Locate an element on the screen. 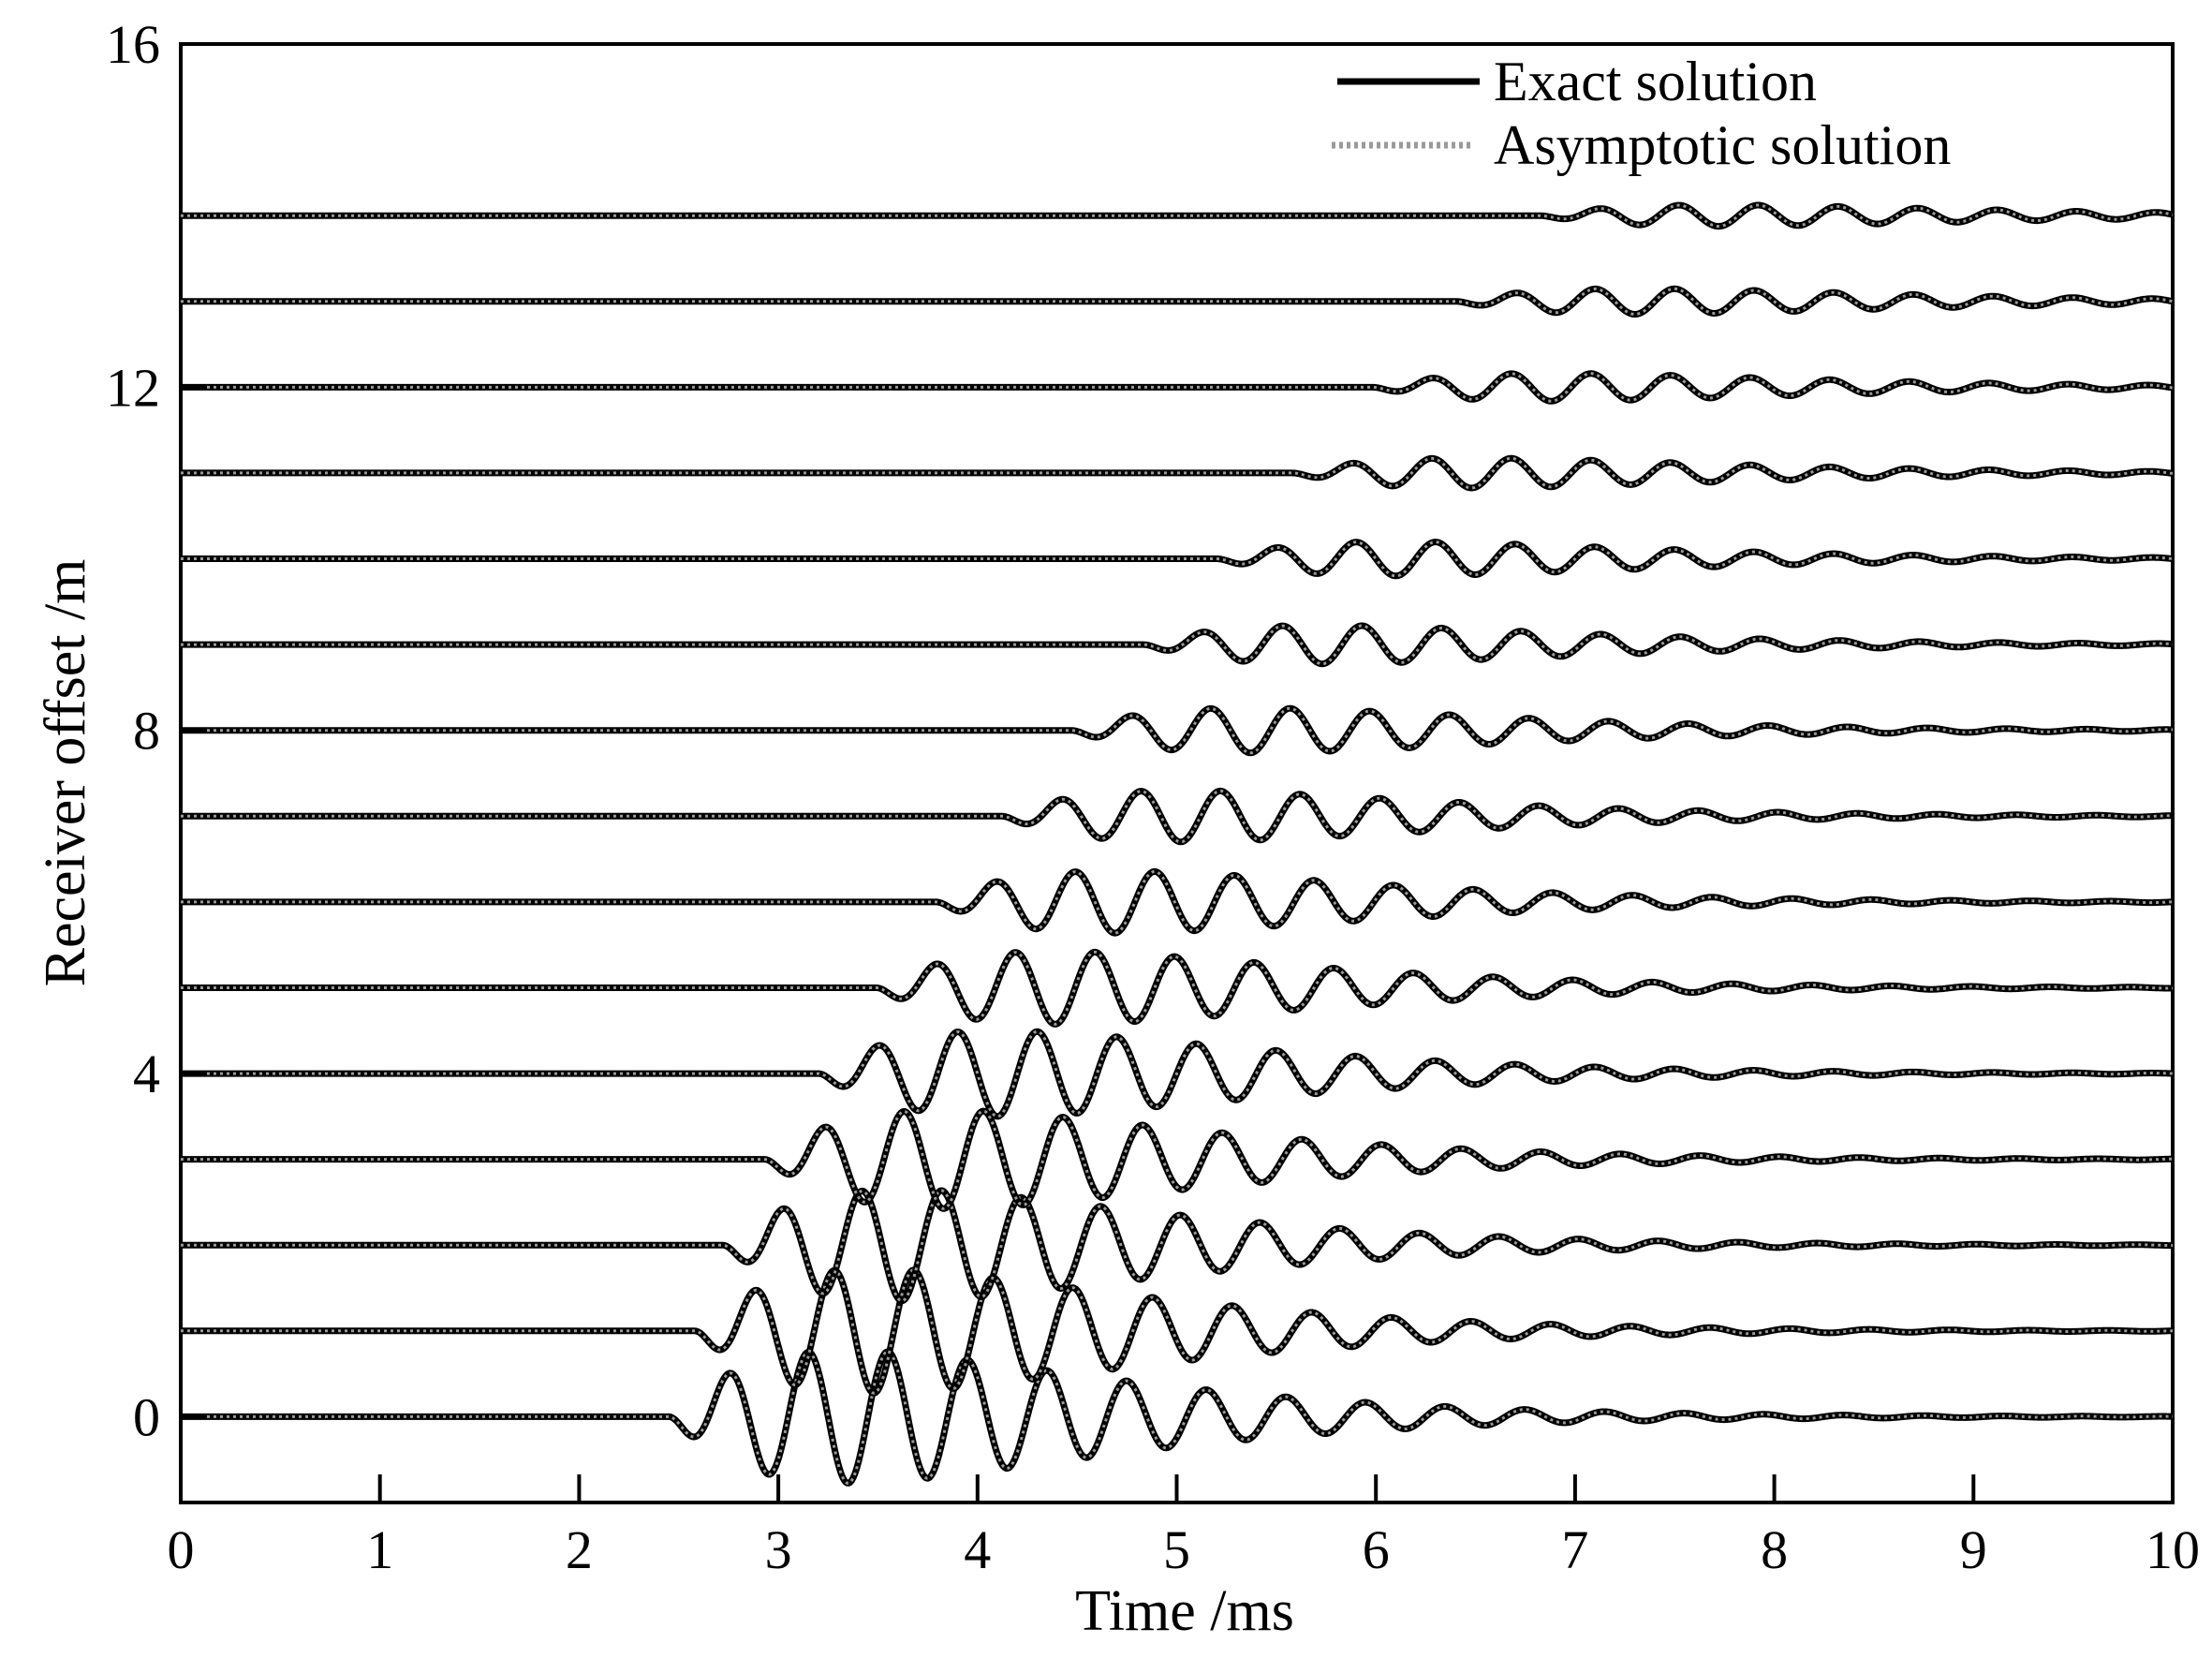 The width and height of the screenshot is (2212, 1658). y-tick-label: 16 is located at coordinates (133, 44).